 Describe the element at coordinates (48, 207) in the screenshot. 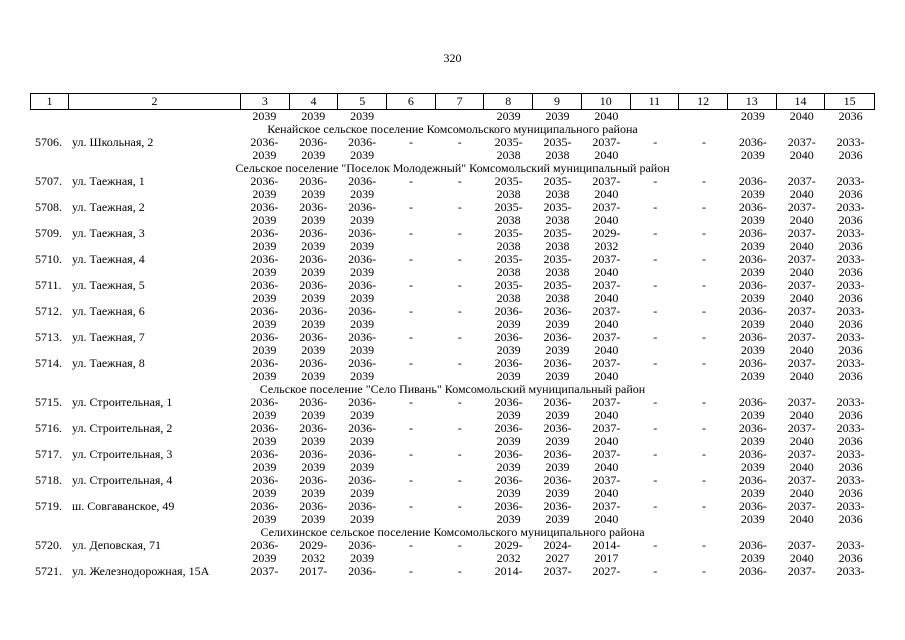

I see `row-number: 5708.` at that location.